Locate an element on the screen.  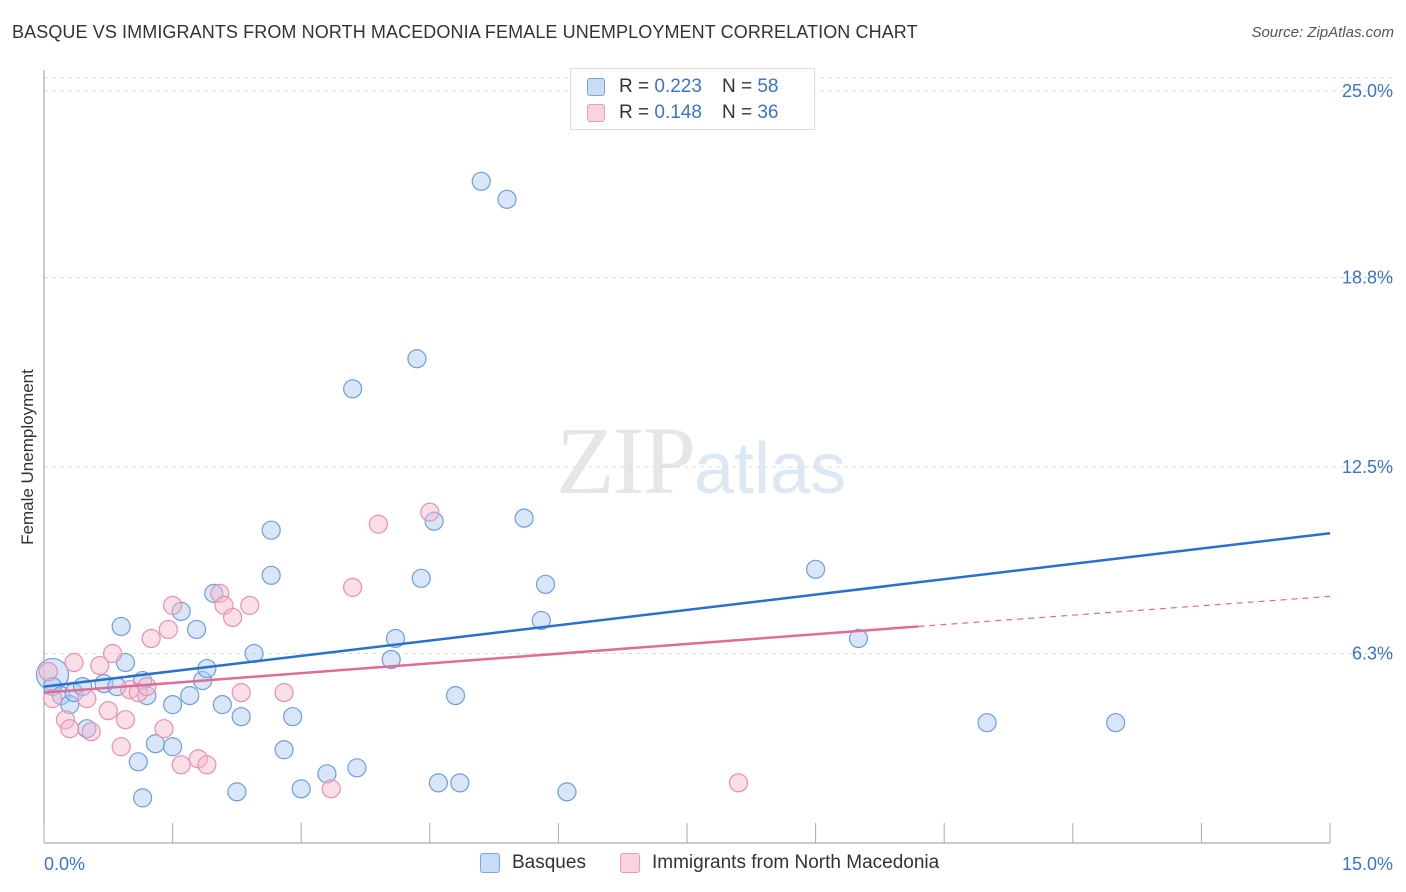
y-axis-label: Female Unemployment is located at coordinates (27, 457).